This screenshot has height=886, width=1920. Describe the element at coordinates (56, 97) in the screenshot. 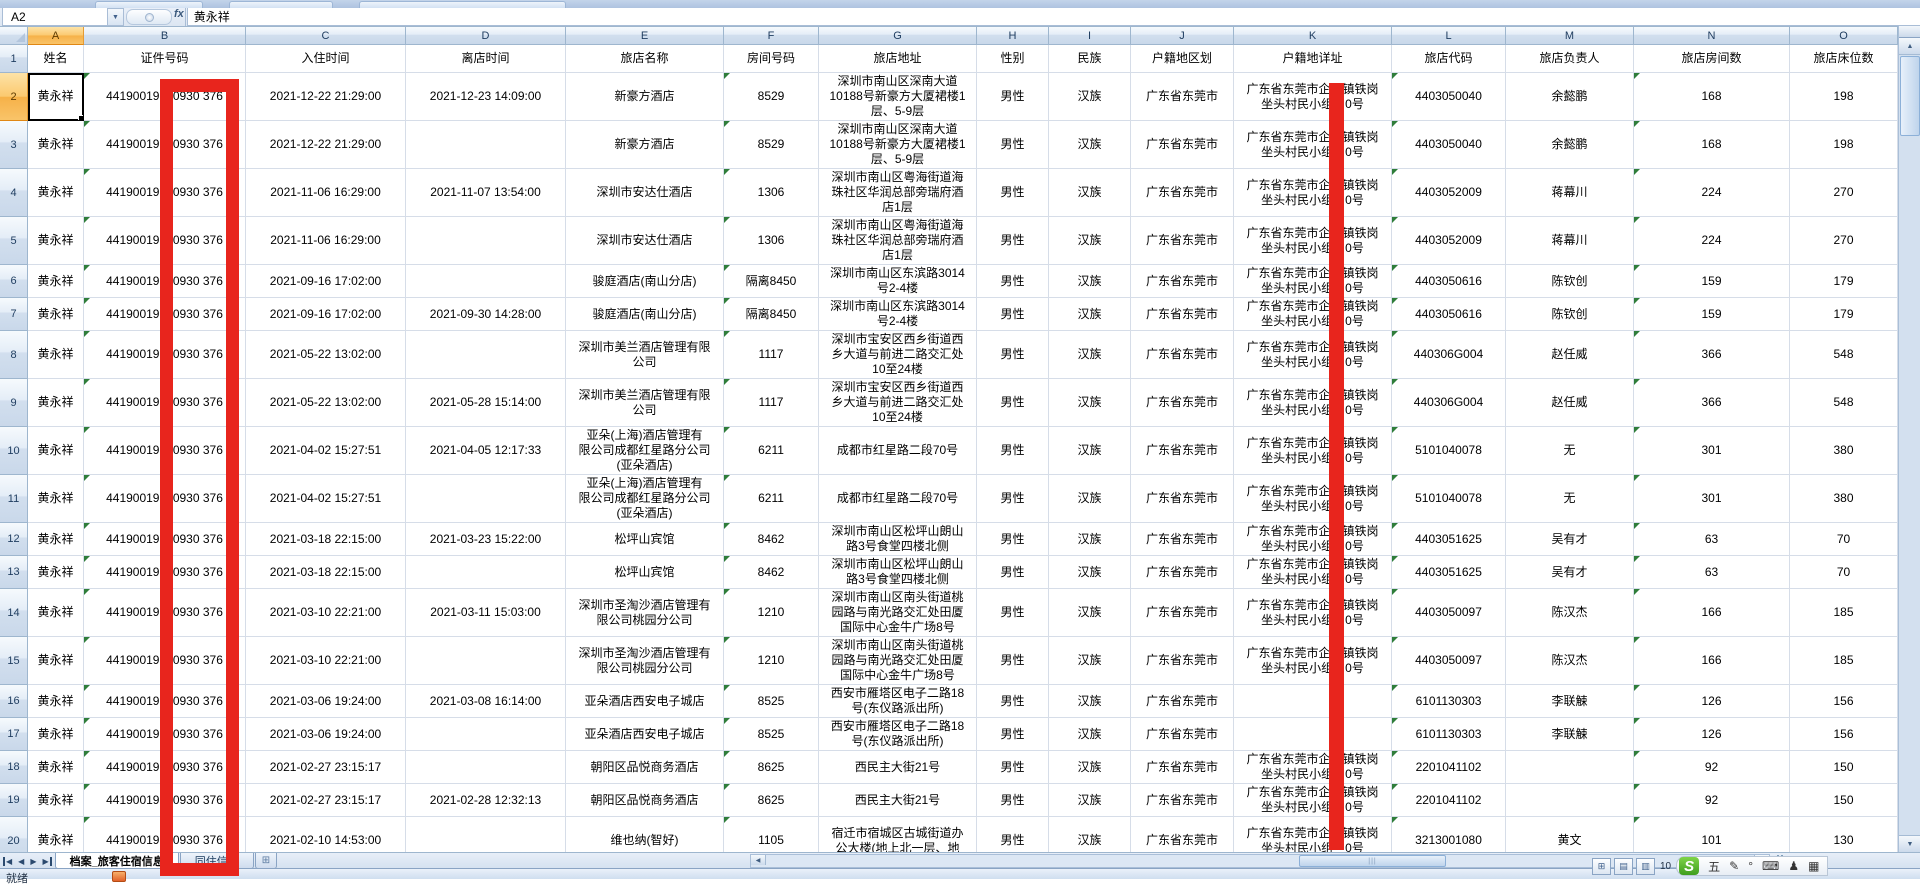

I see `cell-A2: 黄永祥` at that location.